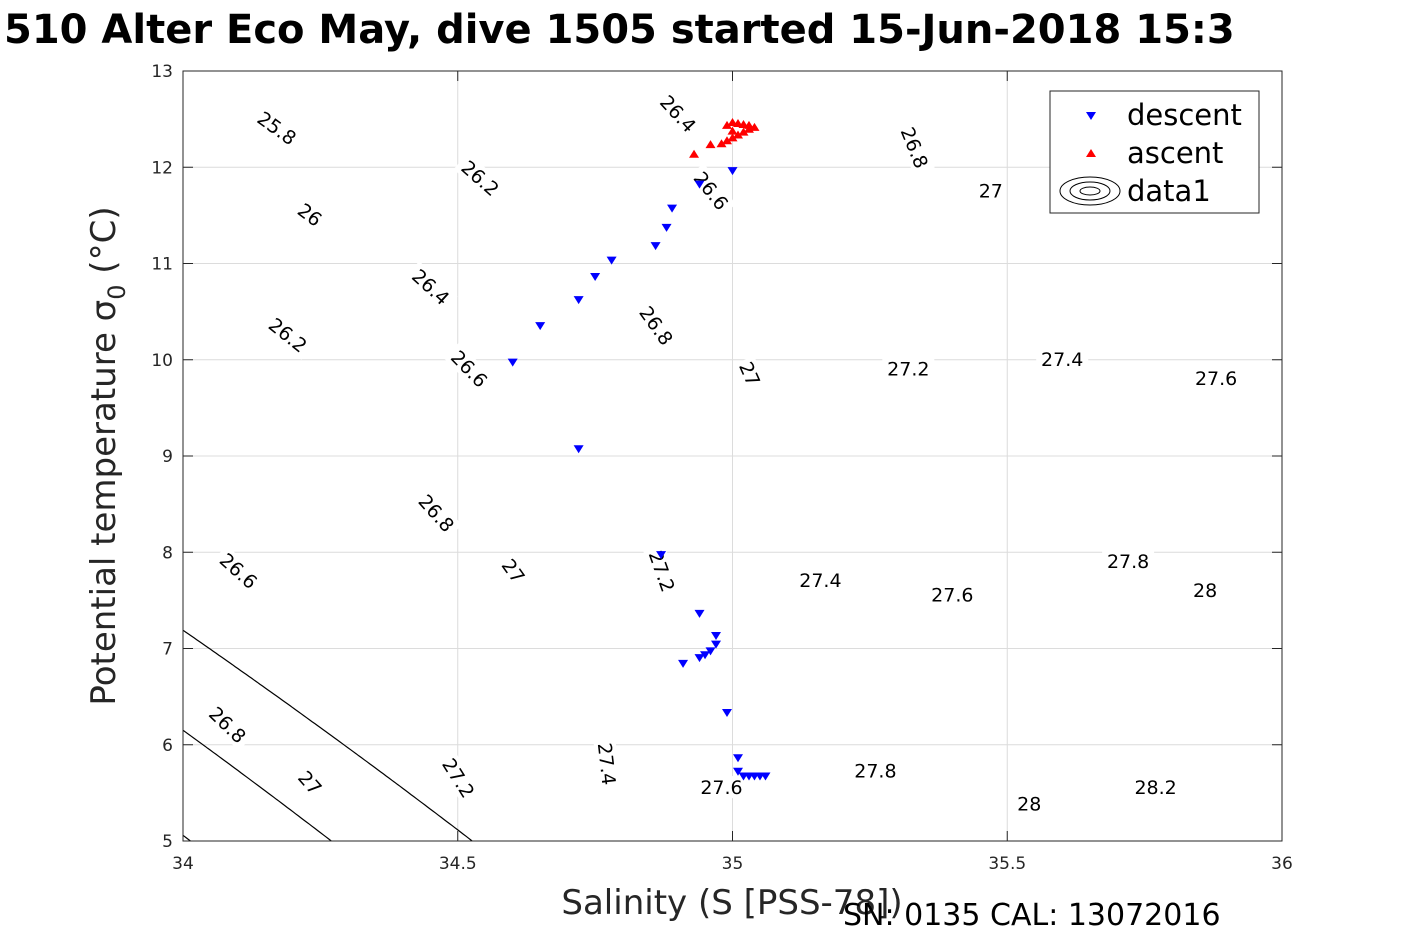 The image size is (1417, 945). I want to click on x-tick-label: 36, so click(1282, 864).